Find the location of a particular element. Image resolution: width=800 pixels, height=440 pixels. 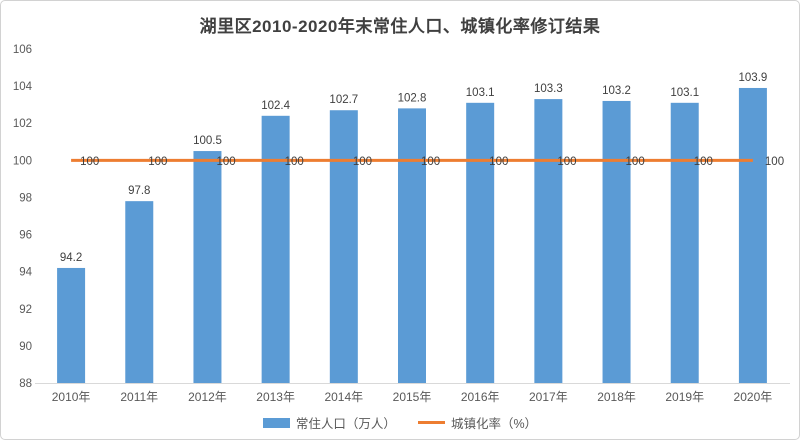

x-axis-tick-label: 2016年 is located at coordinates (480, 397).